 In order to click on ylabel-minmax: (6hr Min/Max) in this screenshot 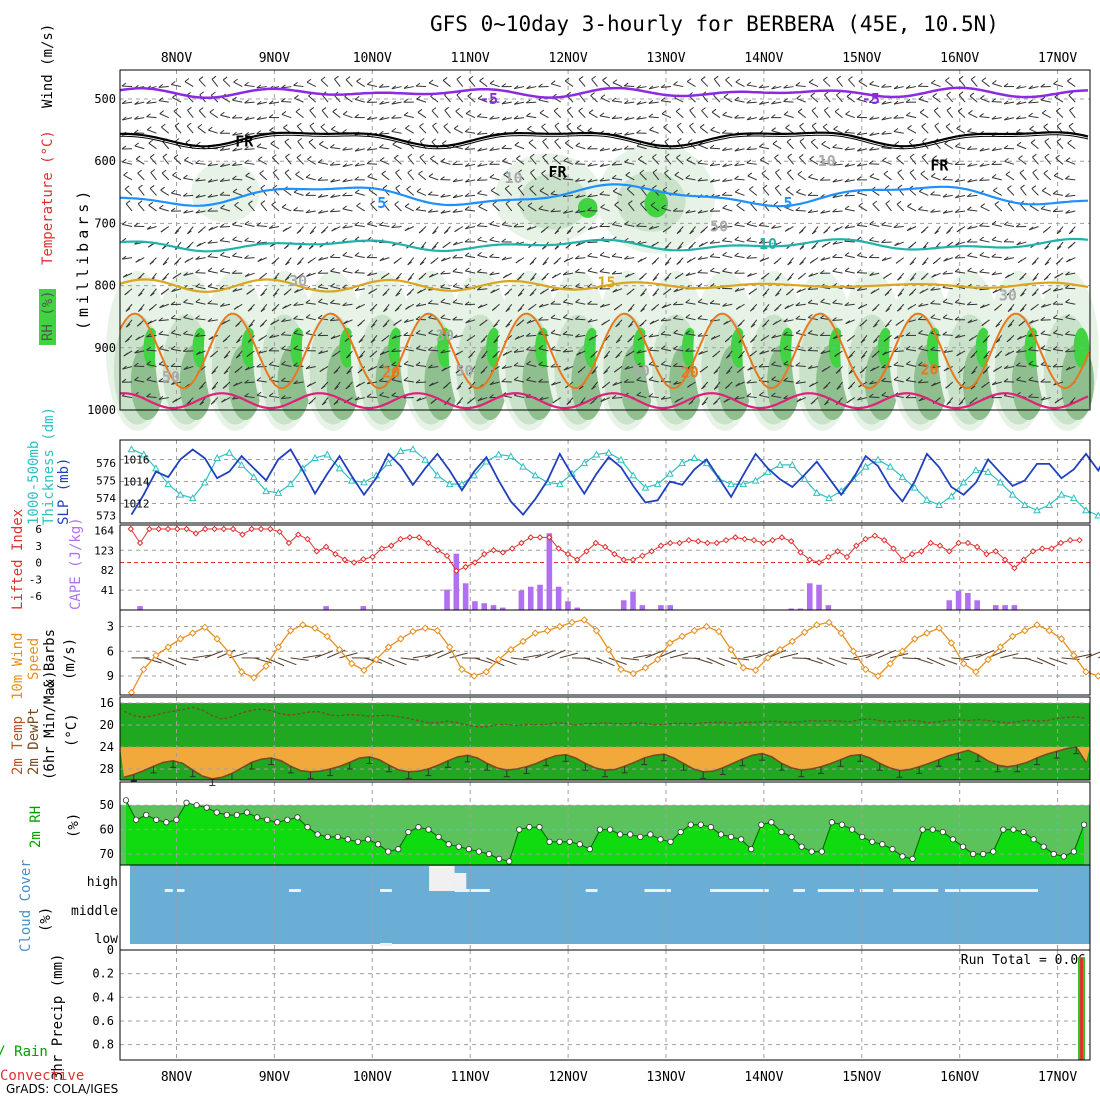, I will do `click(50, 725)`.